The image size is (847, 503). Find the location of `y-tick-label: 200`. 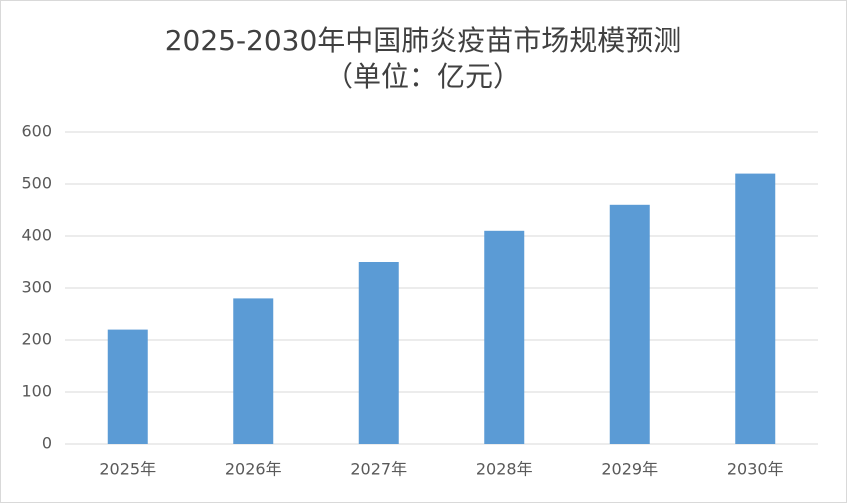

y-tick-label: 200 is located at coordinates (36, 339).